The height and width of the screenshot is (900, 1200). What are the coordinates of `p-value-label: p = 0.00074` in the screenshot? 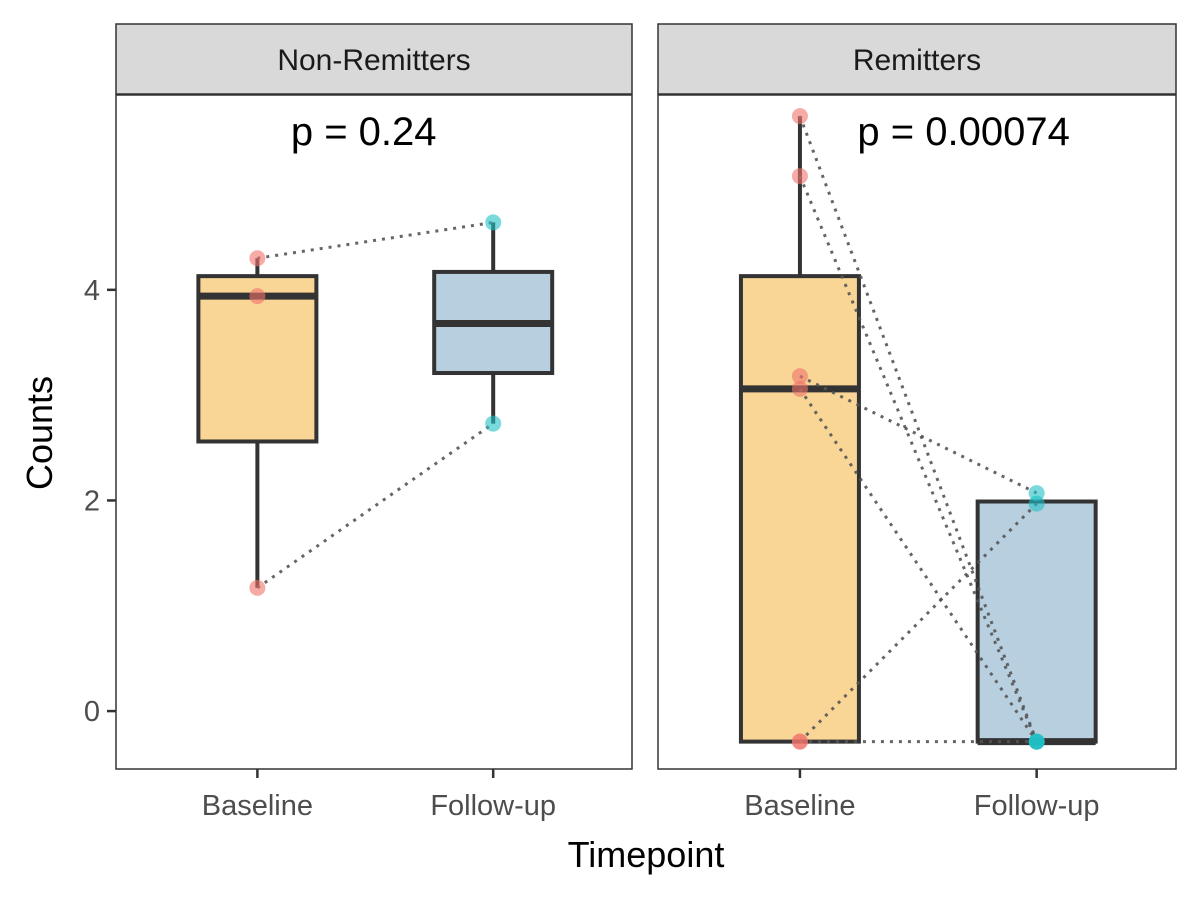 It's located at (963, 132).